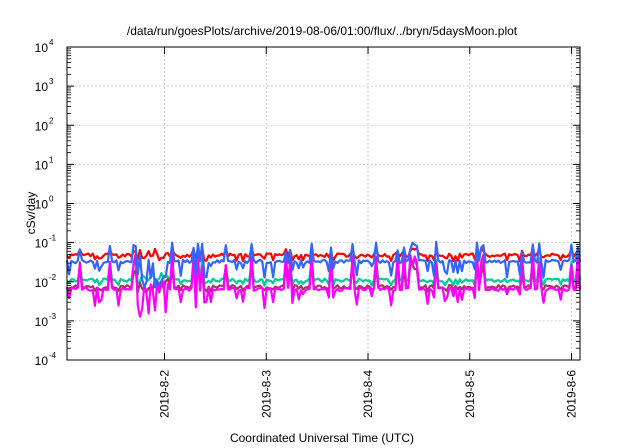 This screenshot has height=448, width=640. Describe the element at coordinates (53, 355) in the screenshot. I see `y-tick-exponent: -4` at that location.